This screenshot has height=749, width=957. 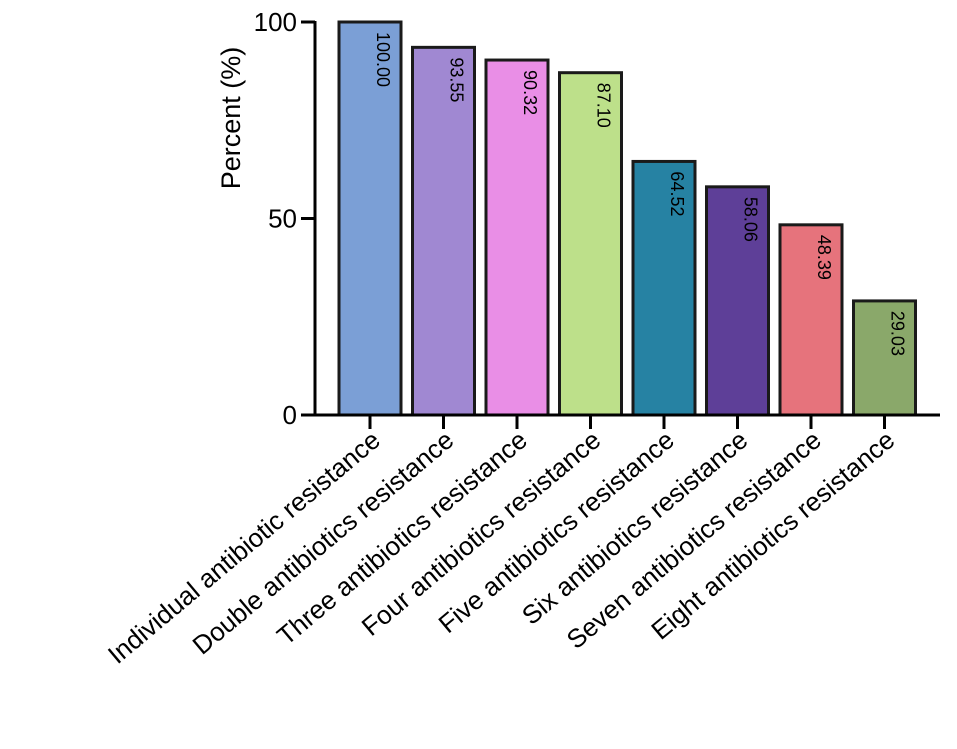 What do you see at coordinates (677, 193) in the screenshot?
I see `bar-value-label: 64.52` at bounding box center [677, 193].